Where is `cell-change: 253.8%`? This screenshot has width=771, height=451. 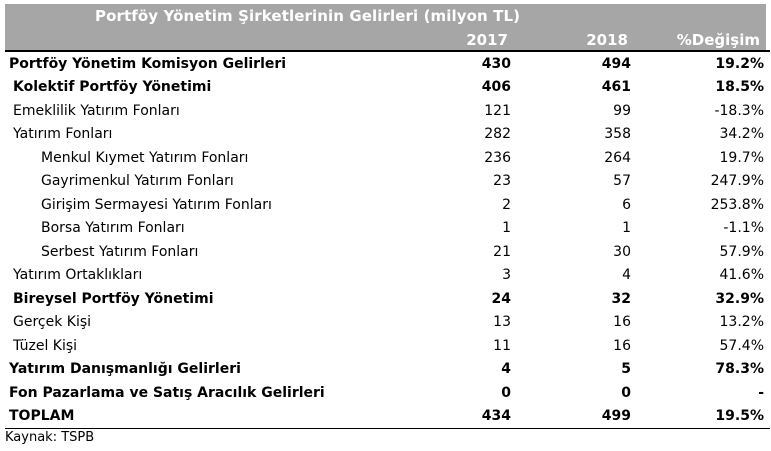 cell-change: 253.8% is located at coordinates (737, 204).